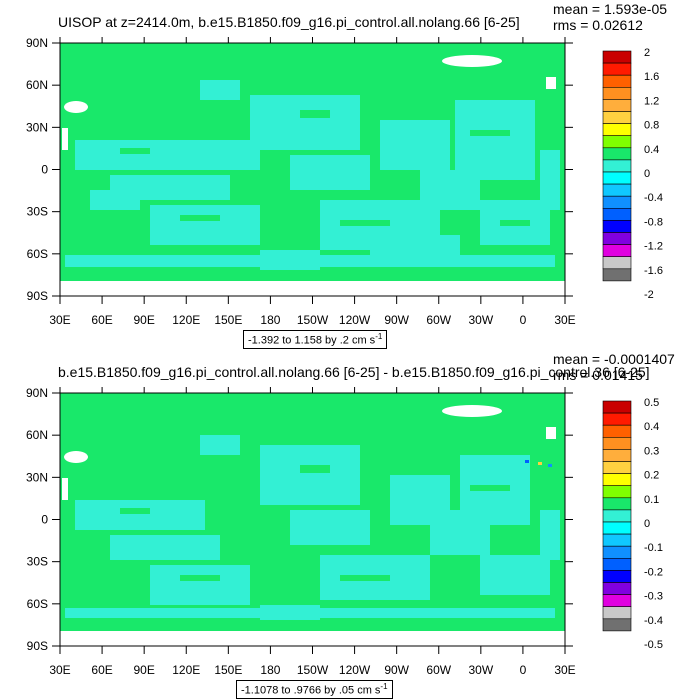 This screenshot has height=700, width=700. Describe the element at coordinates (228, 670) in the screenshot. I see `lon-label: 150E` at that location.